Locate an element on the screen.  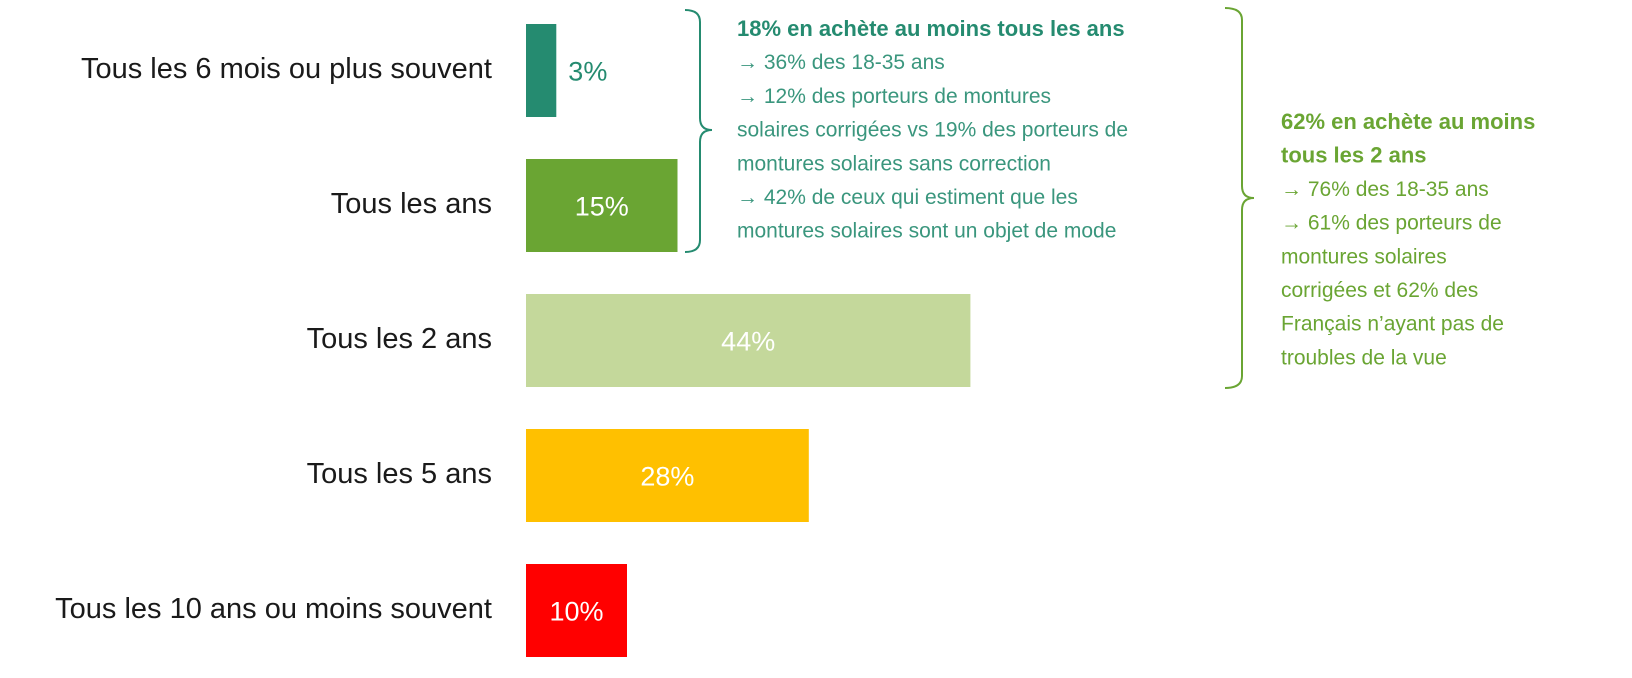
annotation-title: 62% en achète au moins is located at coordinates (1408, 121).